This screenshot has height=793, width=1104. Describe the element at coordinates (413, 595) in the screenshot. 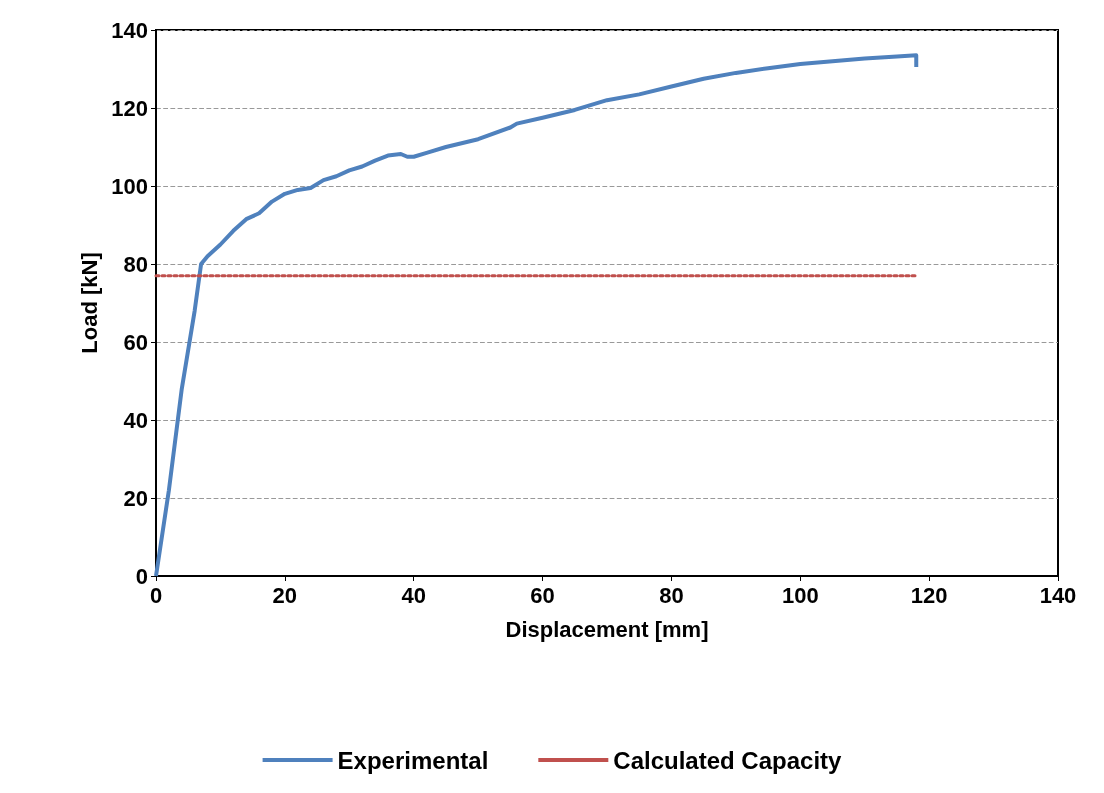

I see `x-tick-label: 40` at that location.